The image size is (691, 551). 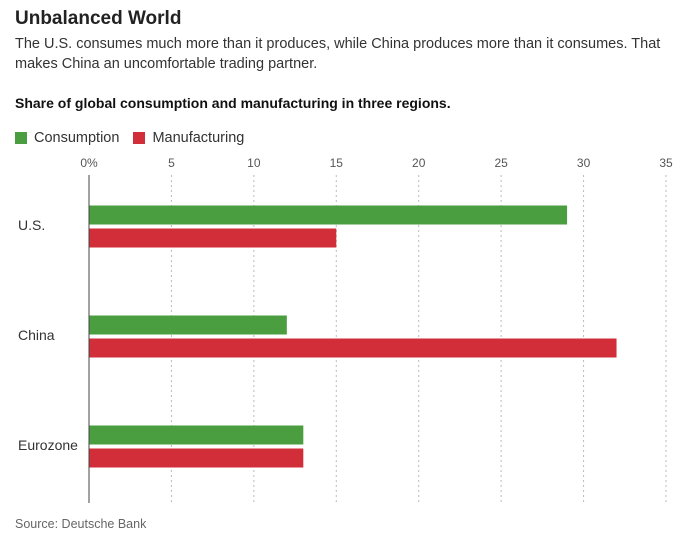 What do you see at coordinates (48, 445) in the screenshot?
I see `category-label: Eurozone` at bounding box center [48, 445].